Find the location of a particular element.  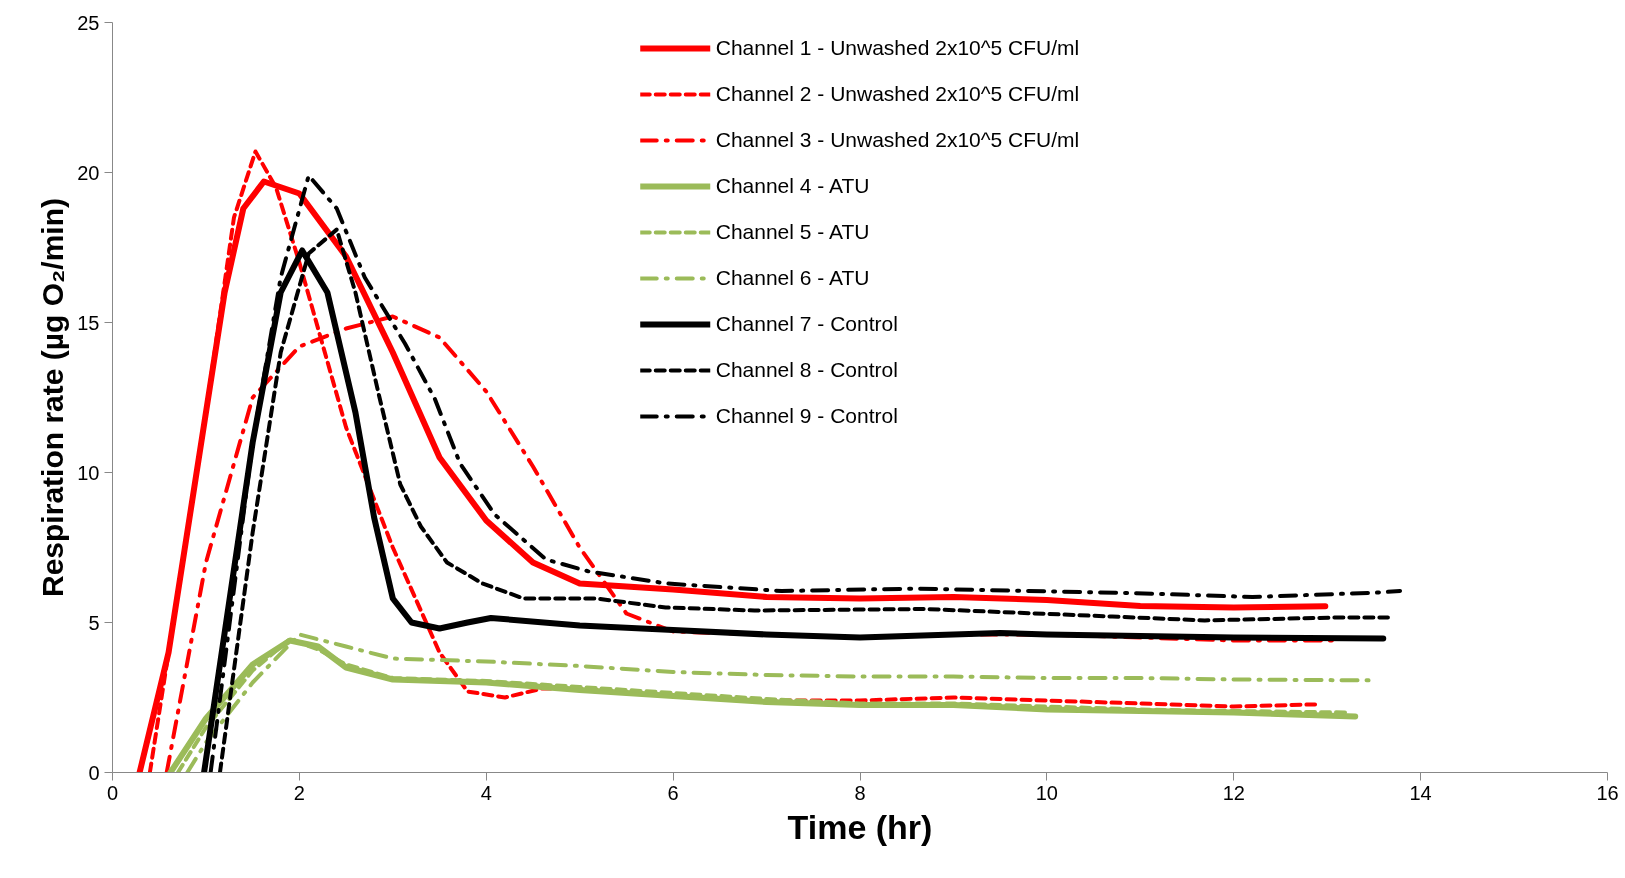

x-tick-label: 16 is located at coordinates (1607, 792).